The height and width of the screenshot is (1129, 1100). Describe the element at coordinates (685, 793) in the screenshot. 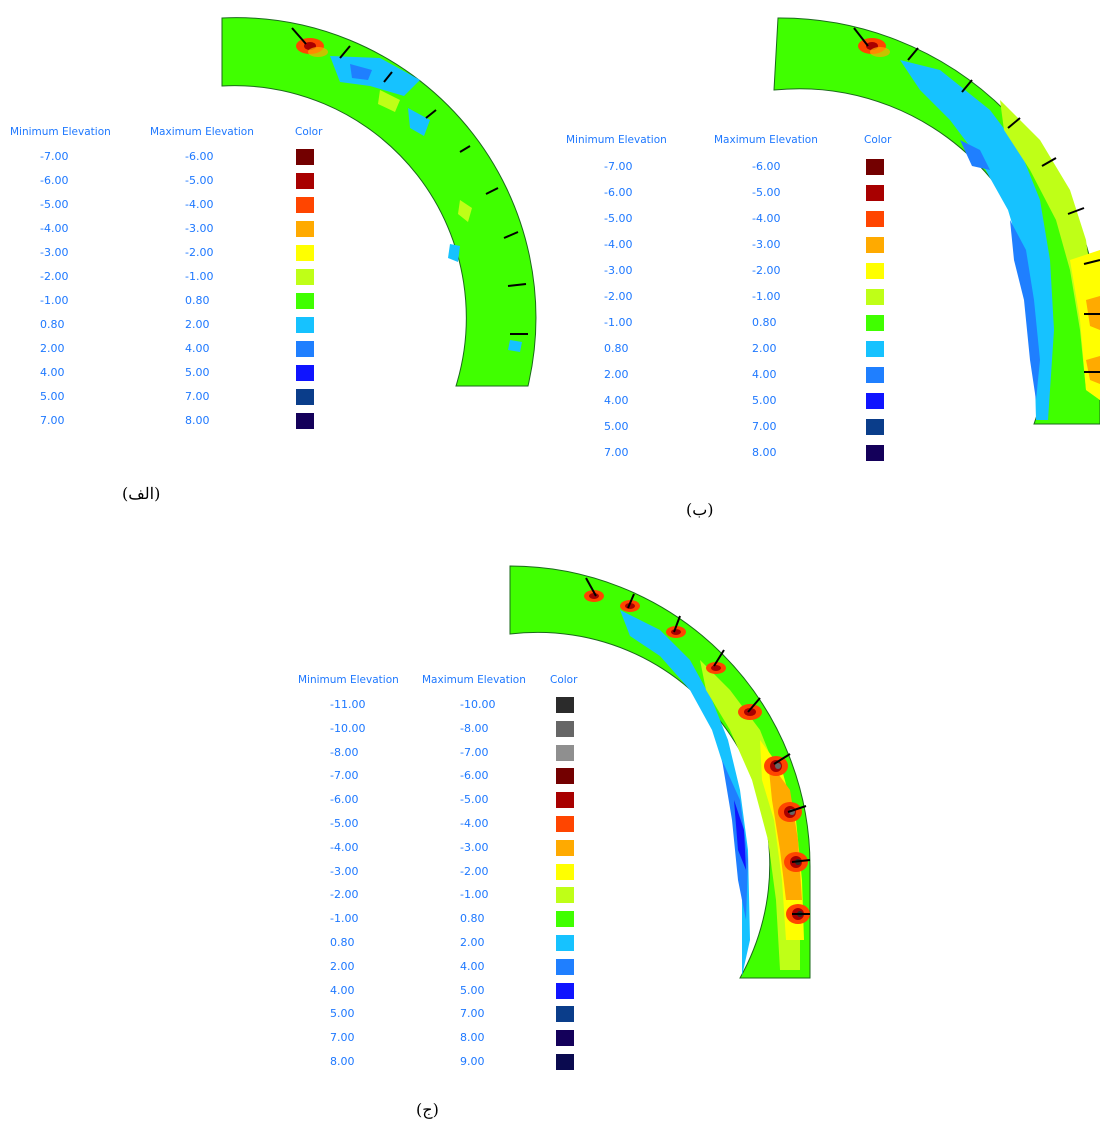

I see `blue-zone-c` at that location.